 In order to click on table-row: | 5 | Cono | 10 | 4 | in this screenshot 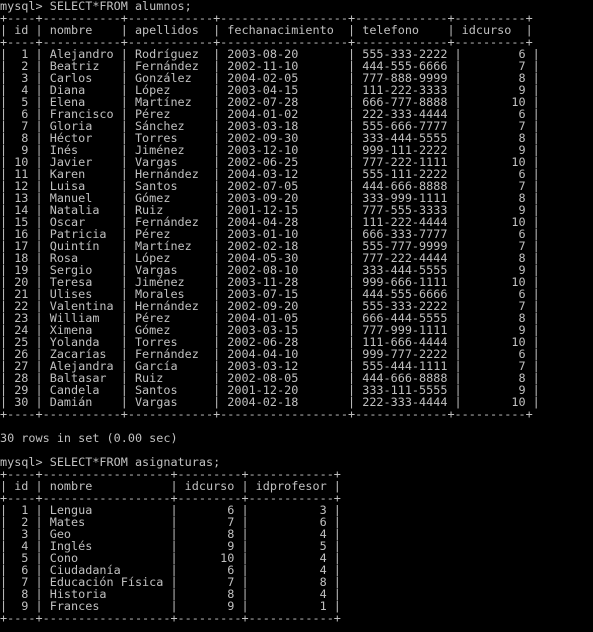, I will do `click(170, 558)`.